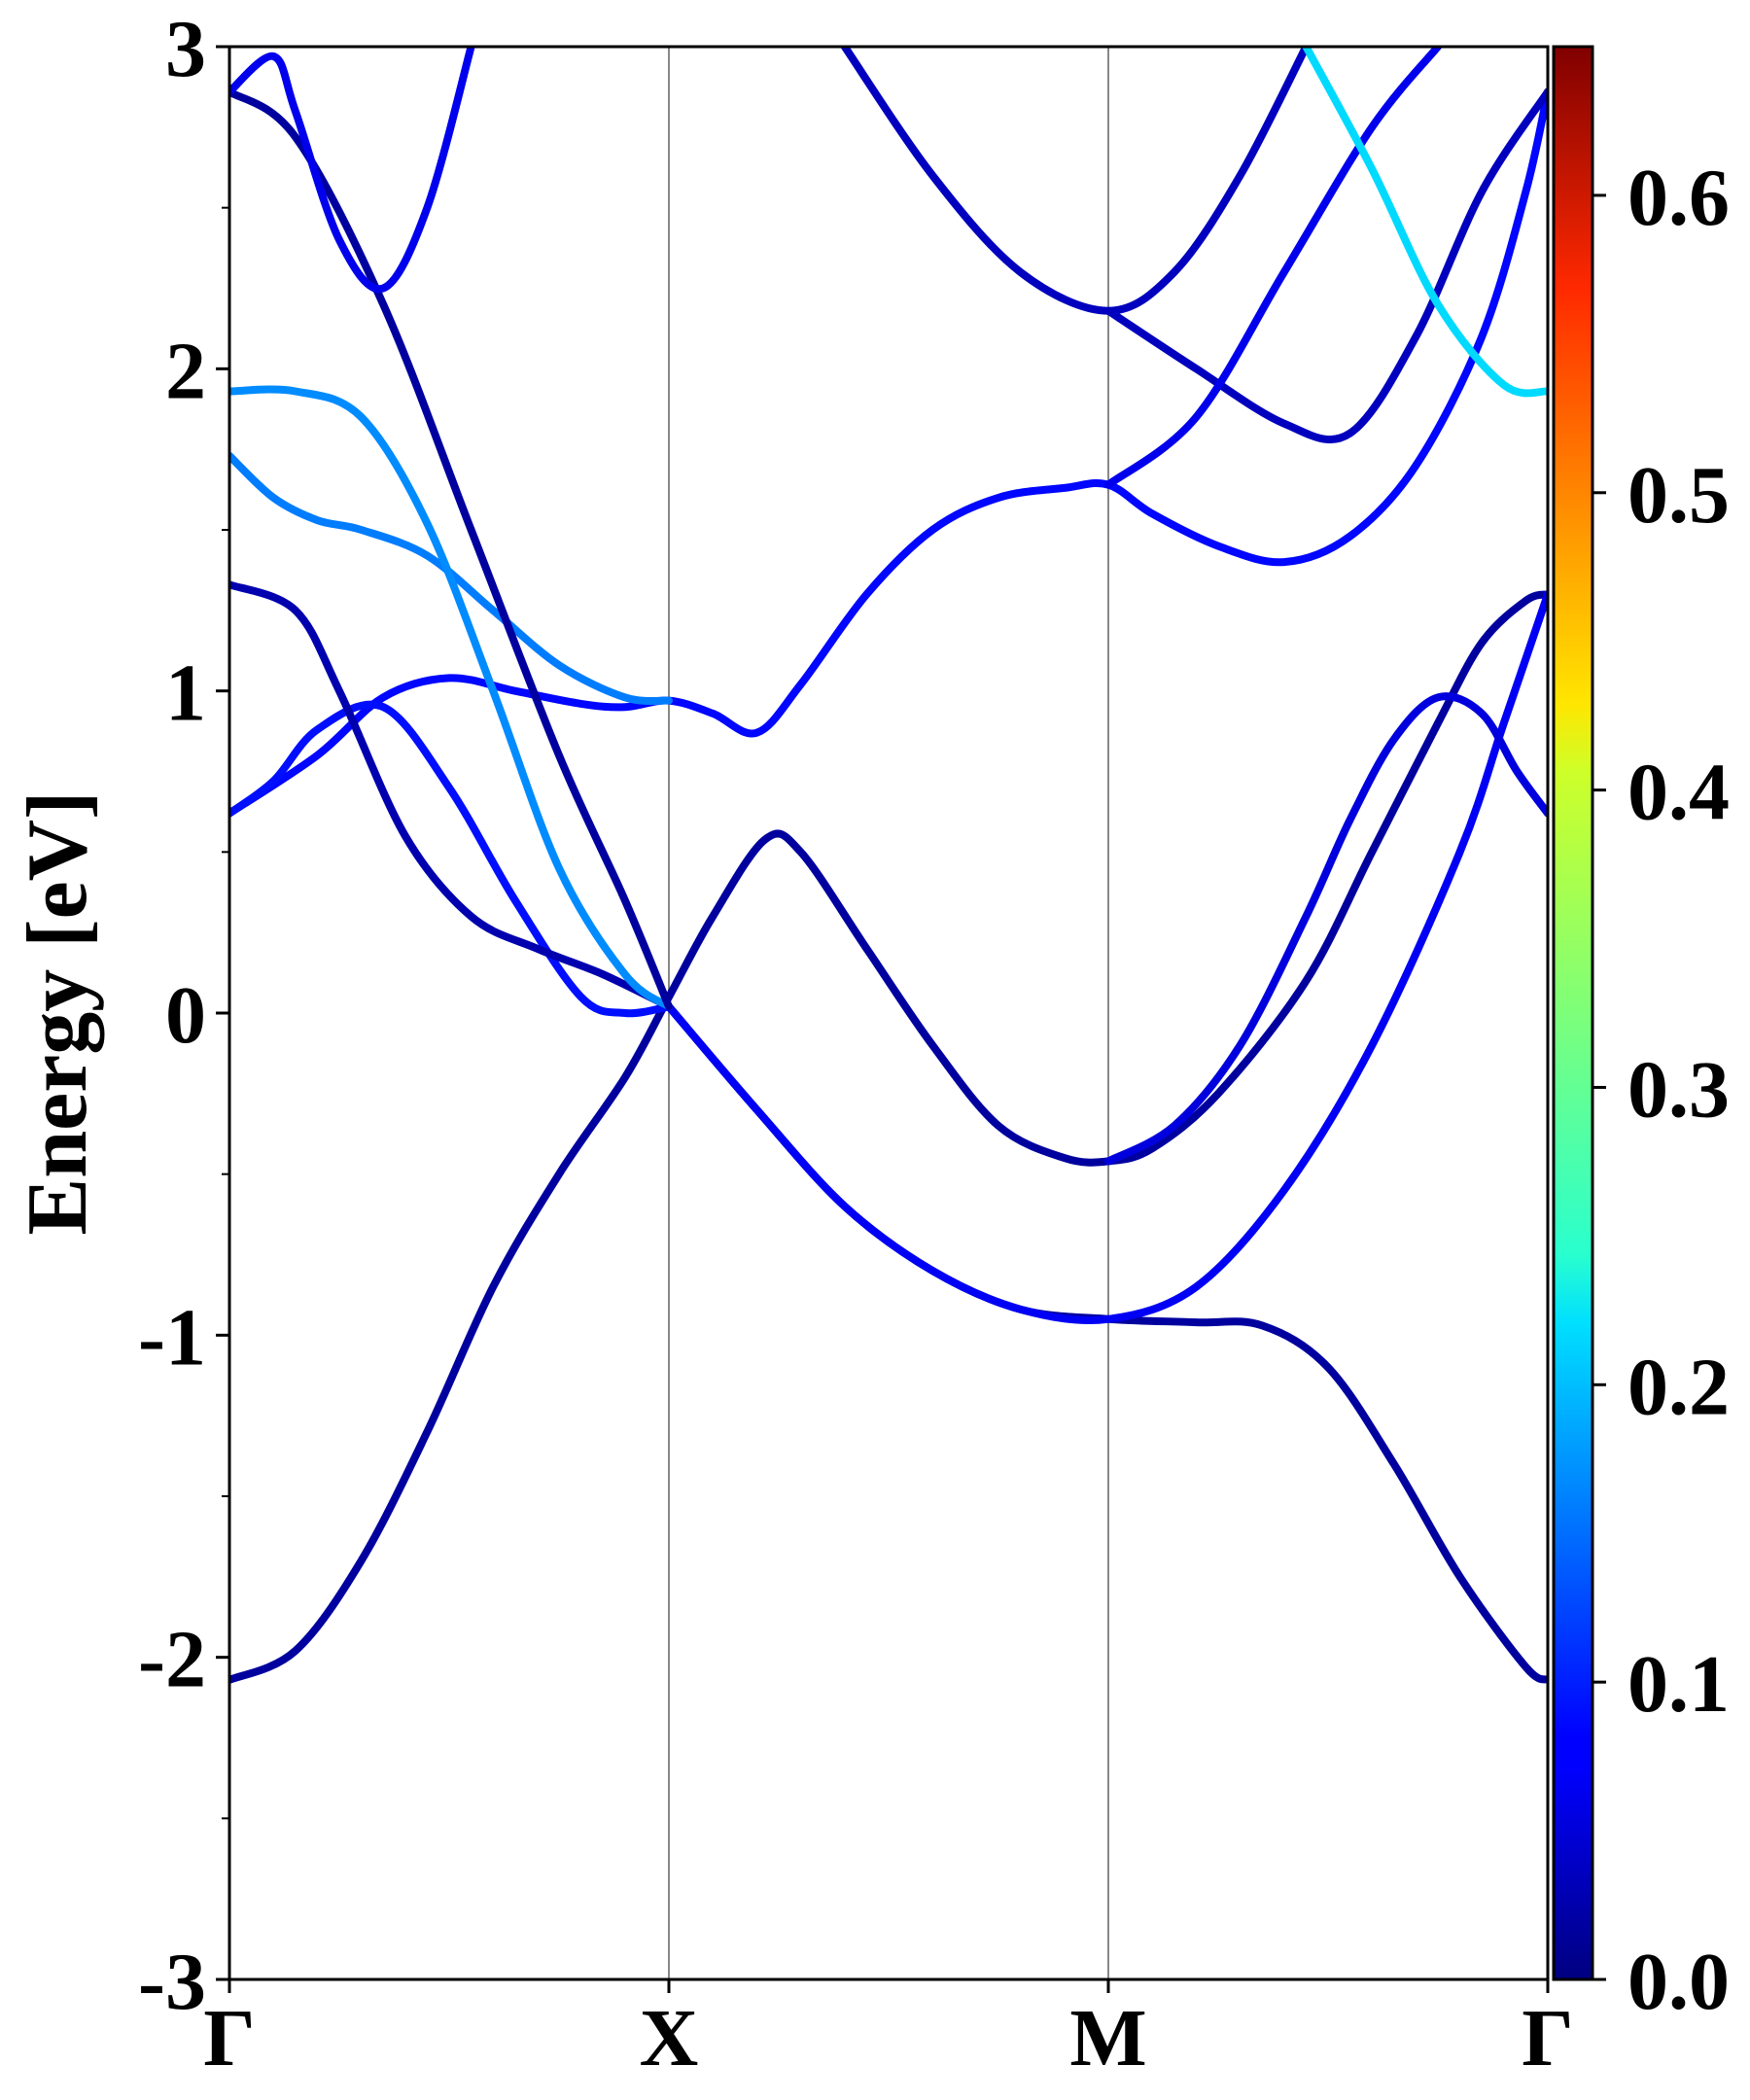 Image resolution: width=1750 pixels, height=2100 pixels. What do you see at coordinates (185, 371) in the screenshot?
I see `y-tick-label: 2` at bounding box center [185, 371].